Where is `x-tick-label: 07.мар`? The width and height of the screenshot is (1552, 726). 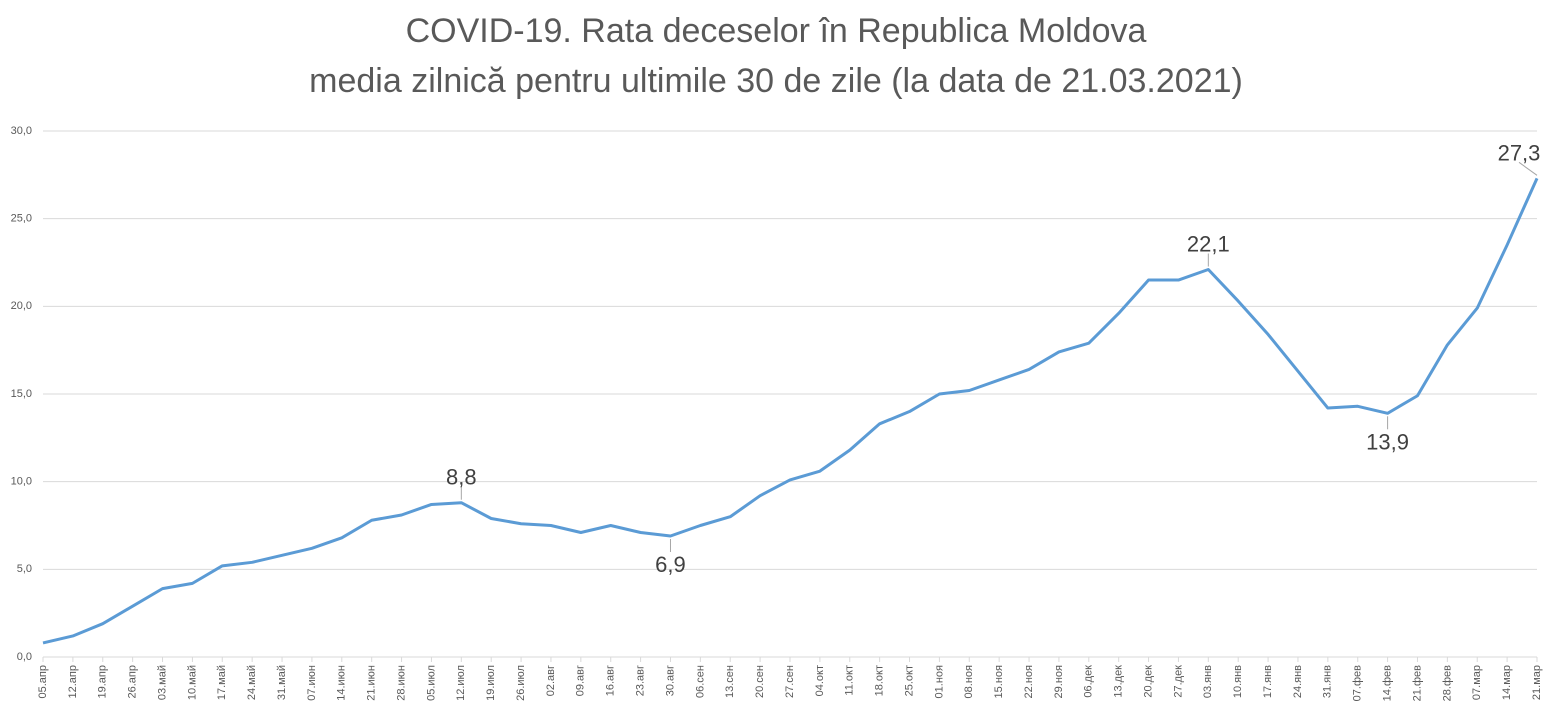
x-tick-label: 07.мар is located at coordinates (1477, 682).